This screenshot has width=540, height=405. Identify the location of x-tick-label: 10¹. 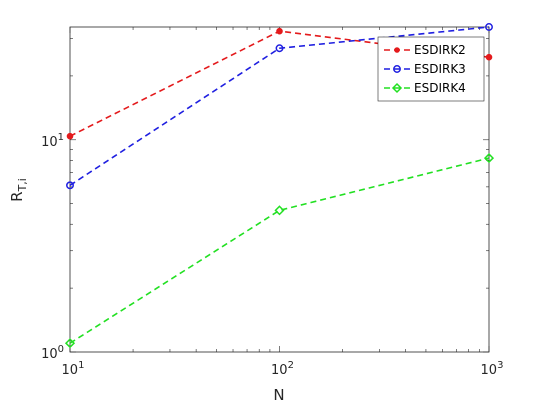
(73, 369).